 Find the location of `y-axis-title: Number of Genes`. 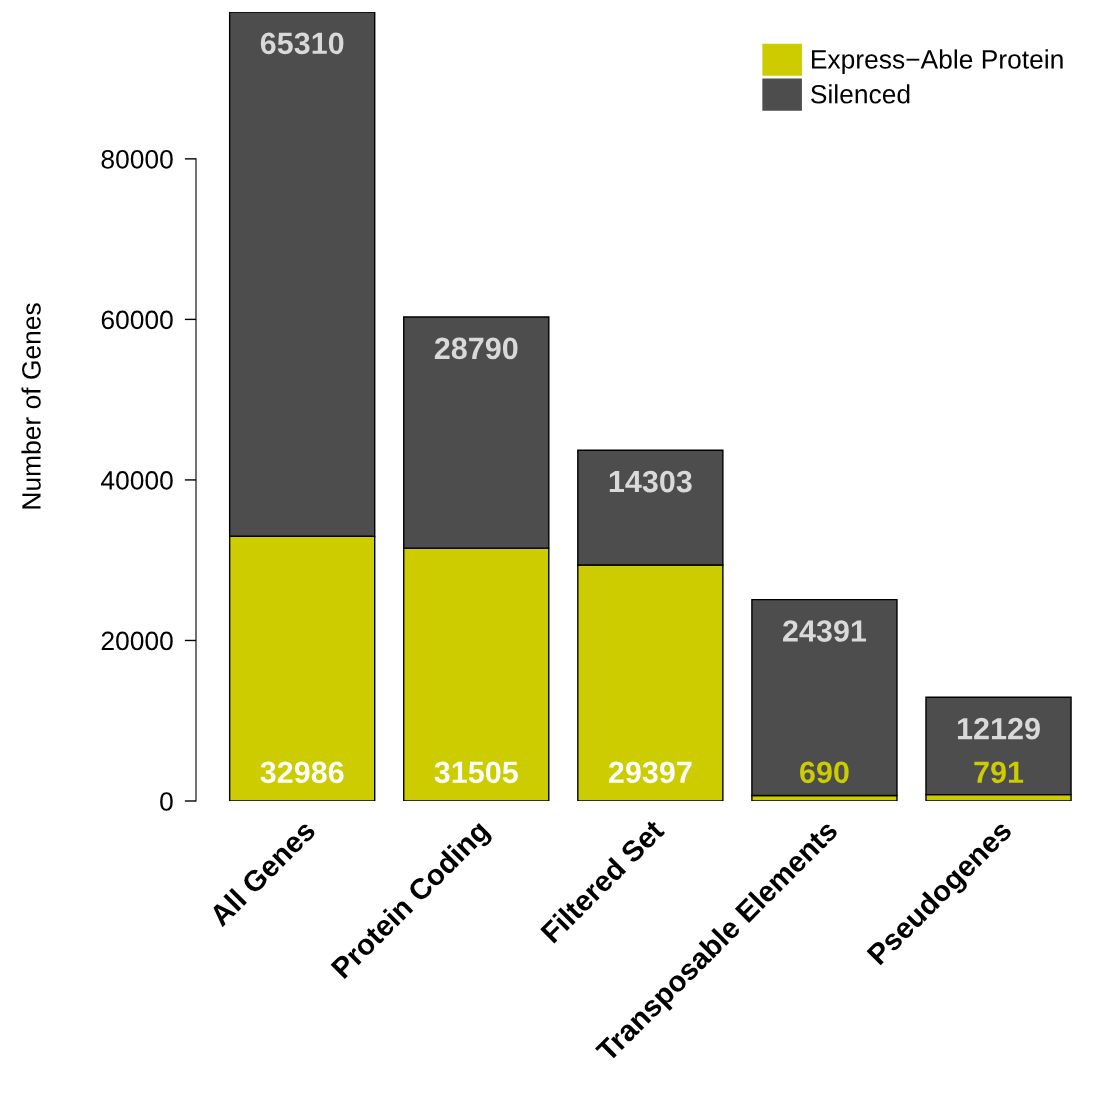

y-axis-title: Number of Genes is located at coordinates (31, 406).